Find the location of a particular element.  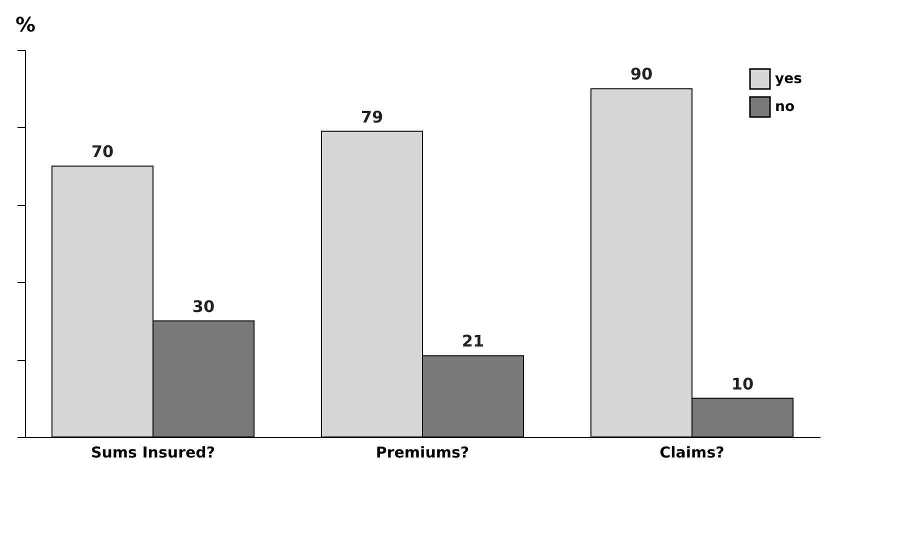

data-label: 70 is located at coordinates (102, 152).